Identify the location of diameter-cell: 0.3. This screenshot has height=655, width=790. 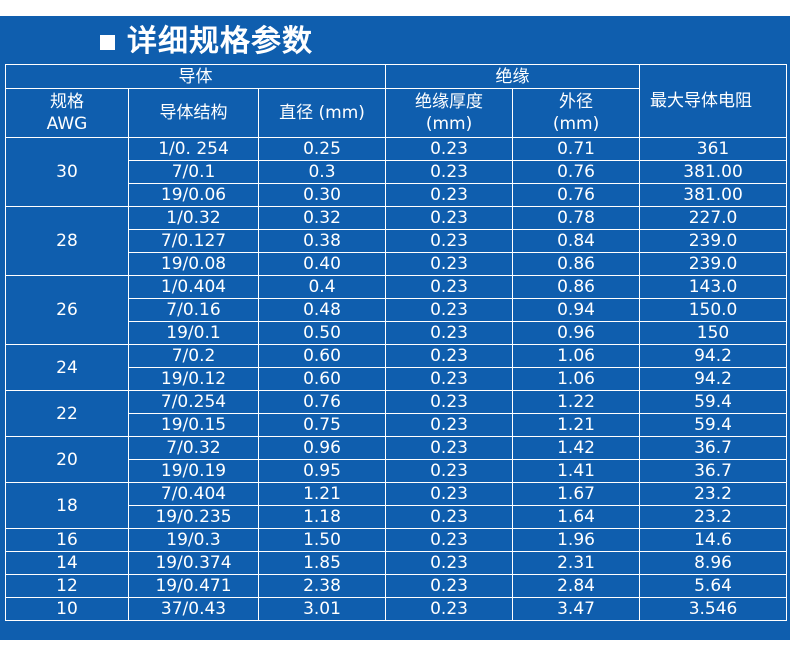
(322, 172).